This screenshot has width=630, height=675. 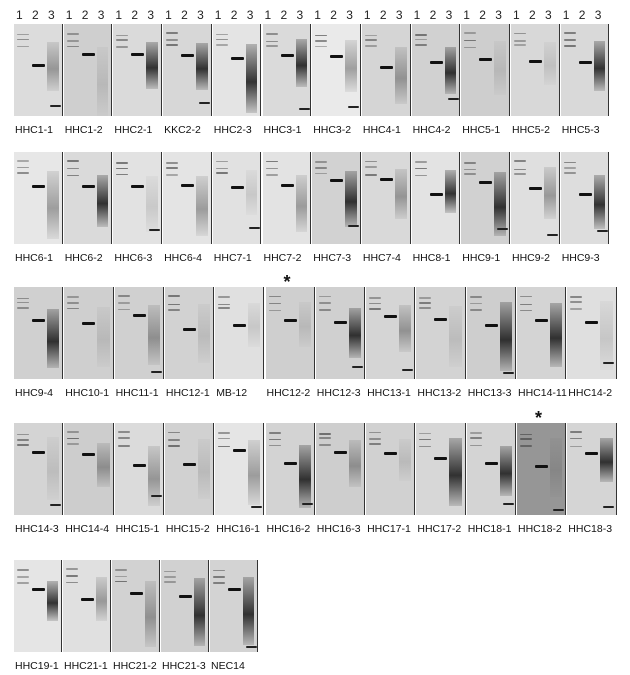 What do you see at coordinates (580, 130) in the screenshot?
I see `panel-label: HHC5-3` at bounding box center [580, 130].